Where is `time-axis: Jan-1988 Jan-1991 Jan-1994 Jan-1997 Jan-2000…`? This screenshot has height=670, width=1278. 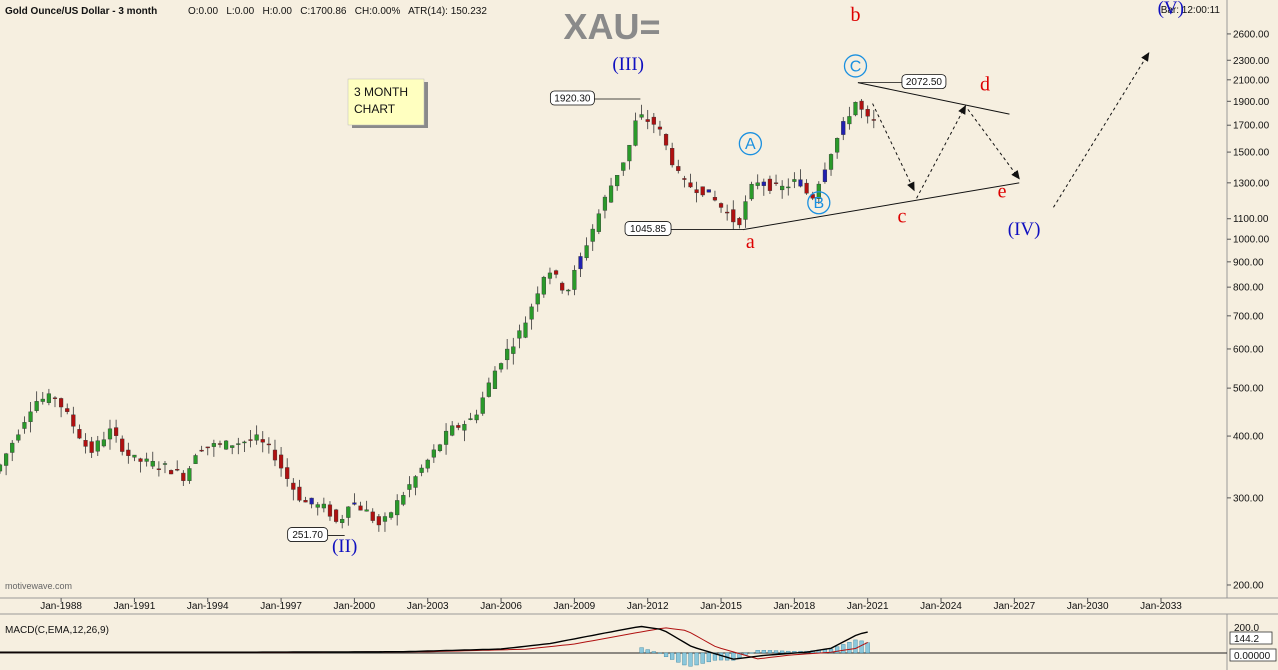
time-axis: Jan-1988 Jan-1991 Jan-1994 Jan-1997 Jan-2000… is located at coordinates (611, 605).